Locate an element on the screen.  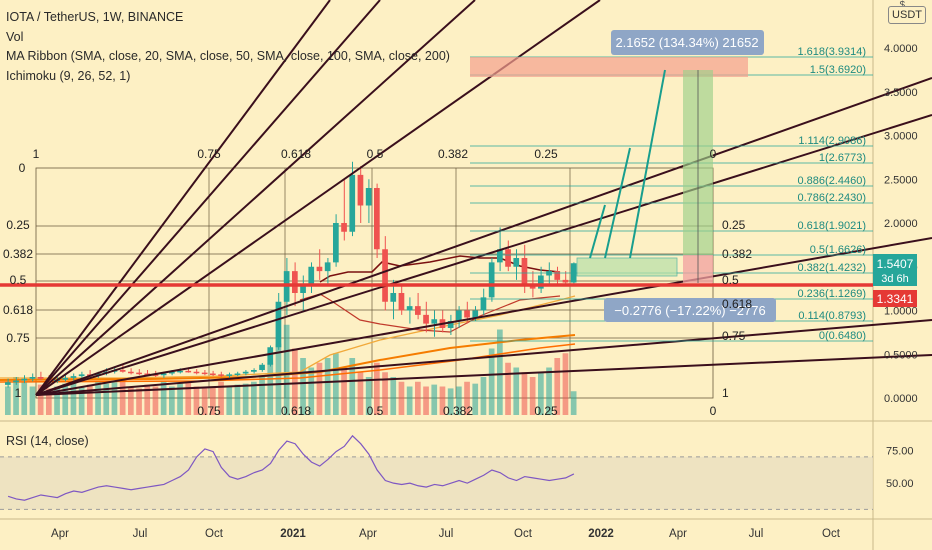
time-axis-tick: Apr is located at coordinates (678, 534).